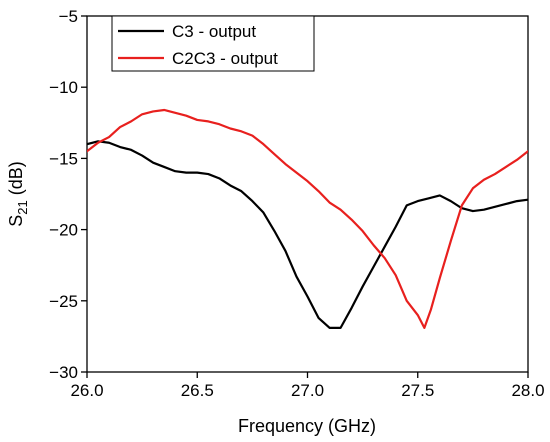 This screenshot has height=442, width=550. Describe the element at coordinates (63, 158) in the screenshot. I see `y-tick-label: −15` at that location.